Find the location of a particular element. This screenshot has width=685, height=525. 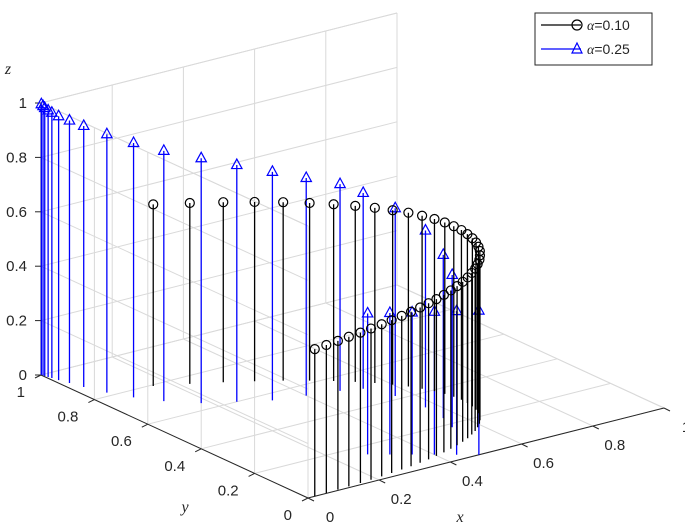

back-top-edge-line is located at coordinates (219, 58).